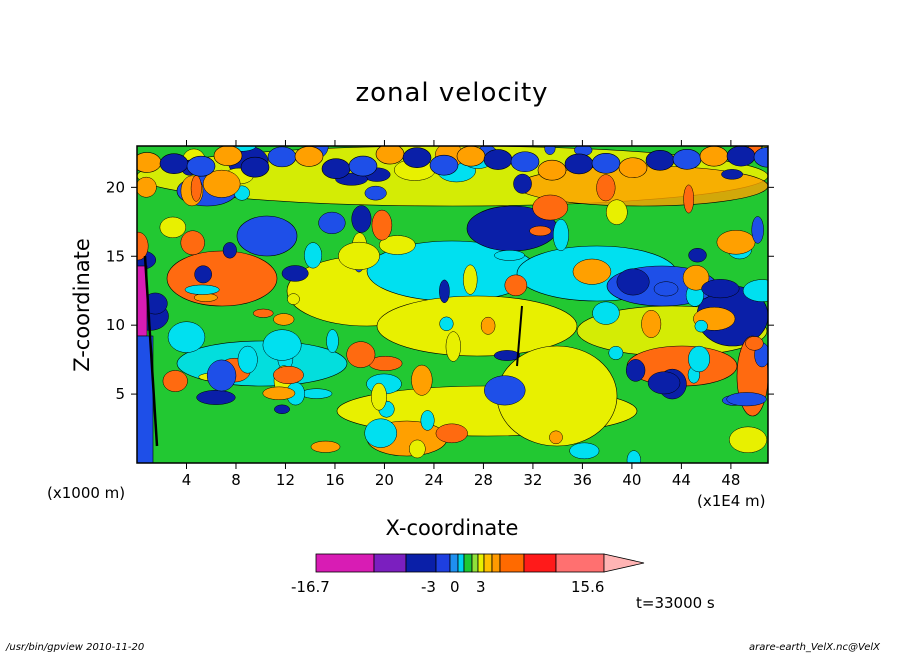 The width and height of the screenshot is (904, 654). What do you see at coordinates (624, 563) in the screenshot?
I see `colorbar-arrow` at bounding box center [624, 563].